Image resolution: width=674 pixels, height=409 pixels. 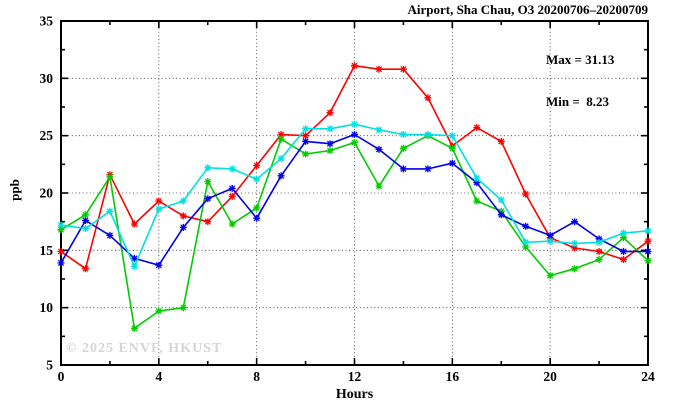 I want to click on x-tick-label: 0, so click(x=61, y=376).